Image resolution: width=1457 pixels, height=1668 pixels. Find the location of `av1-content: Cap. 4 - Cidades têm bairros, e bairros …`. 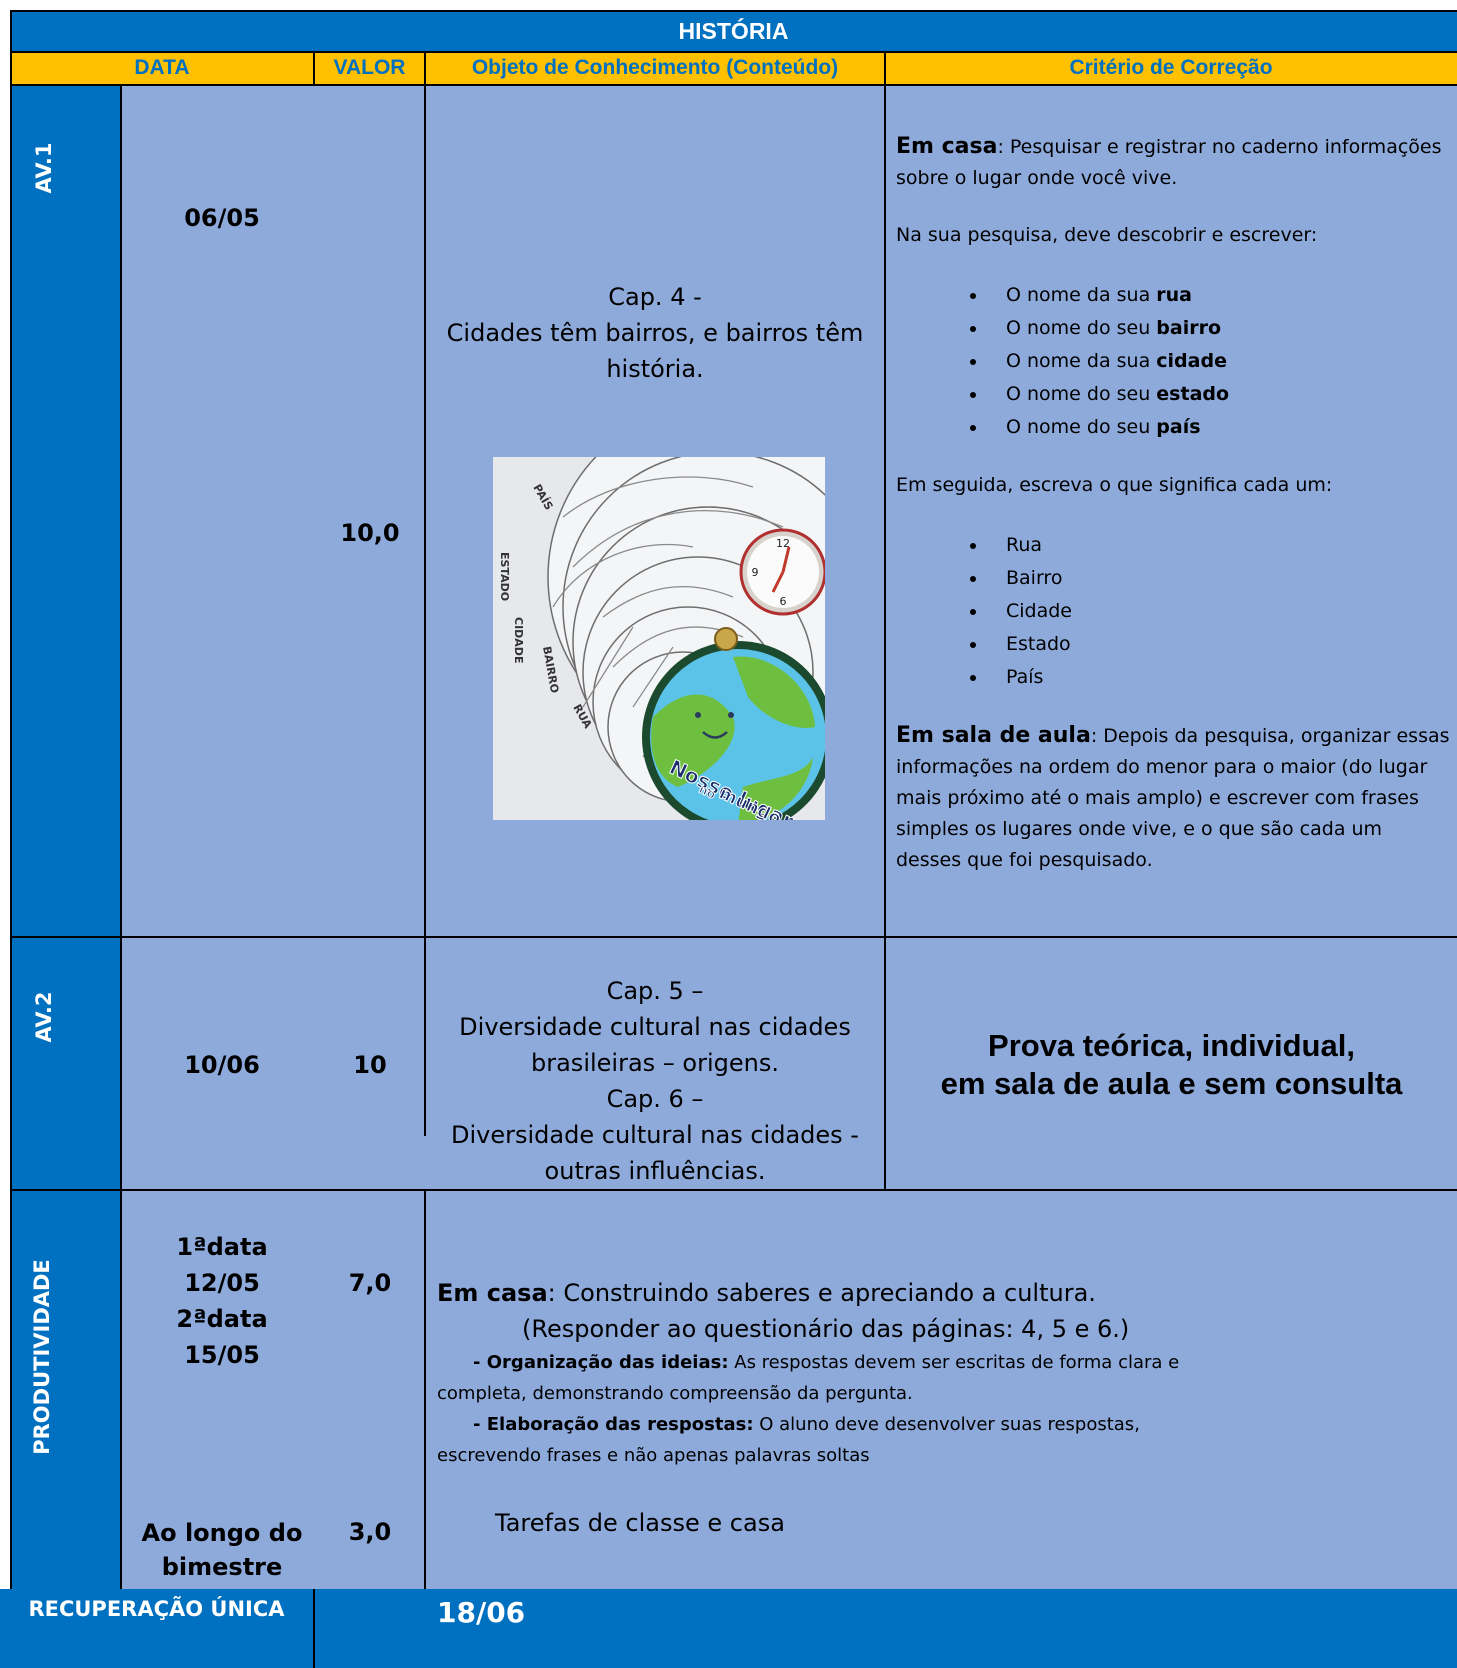

av1-content: Cap. 4 - Cidades têm bairros, e bairros … is located at coordinates (655, 333).